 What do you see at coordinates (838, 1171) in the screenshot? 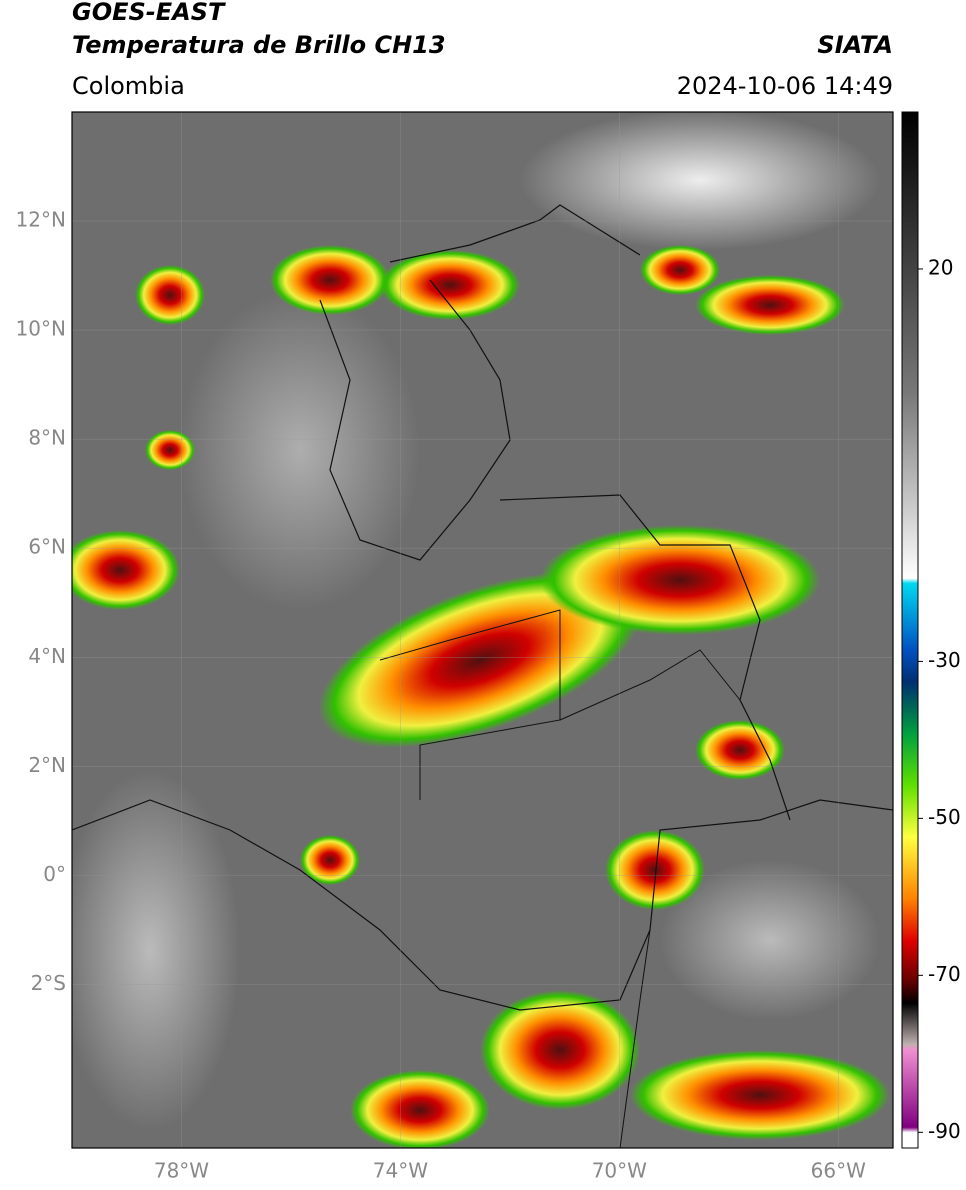
I see `lon-tick-label: 66°W` at bounding box center [838, 1171].